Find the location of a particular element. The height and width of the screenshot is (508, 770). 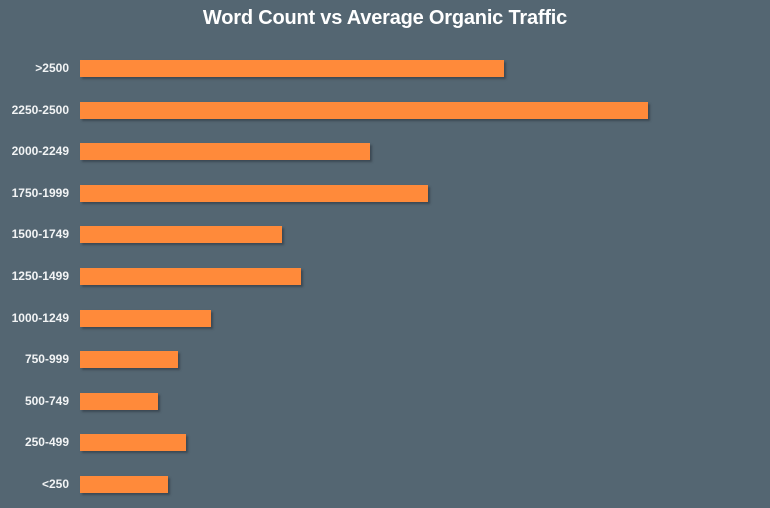

category-label: 1000-1249 is located at coordinates (40, 317).